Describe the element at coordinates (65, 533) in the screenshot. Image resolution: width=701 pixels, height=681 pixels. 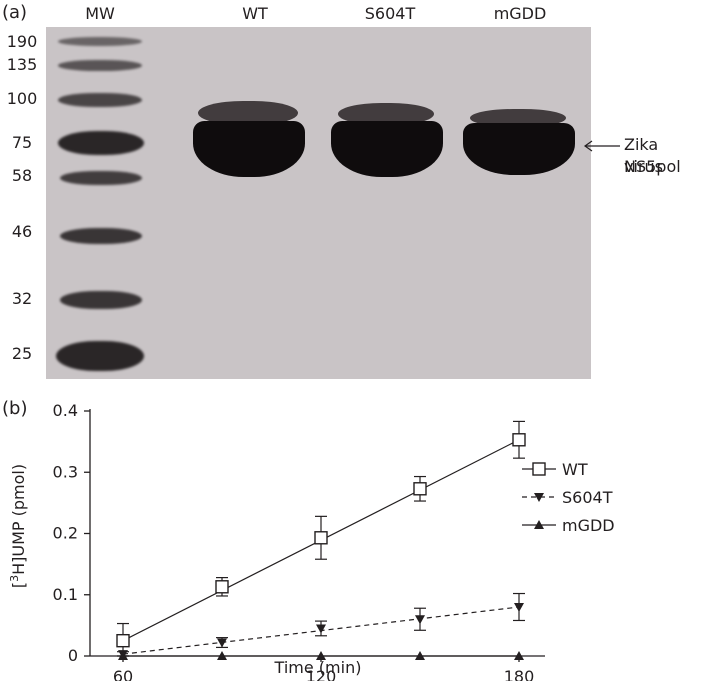
I see `y-tick-label: 0.2` at that location.